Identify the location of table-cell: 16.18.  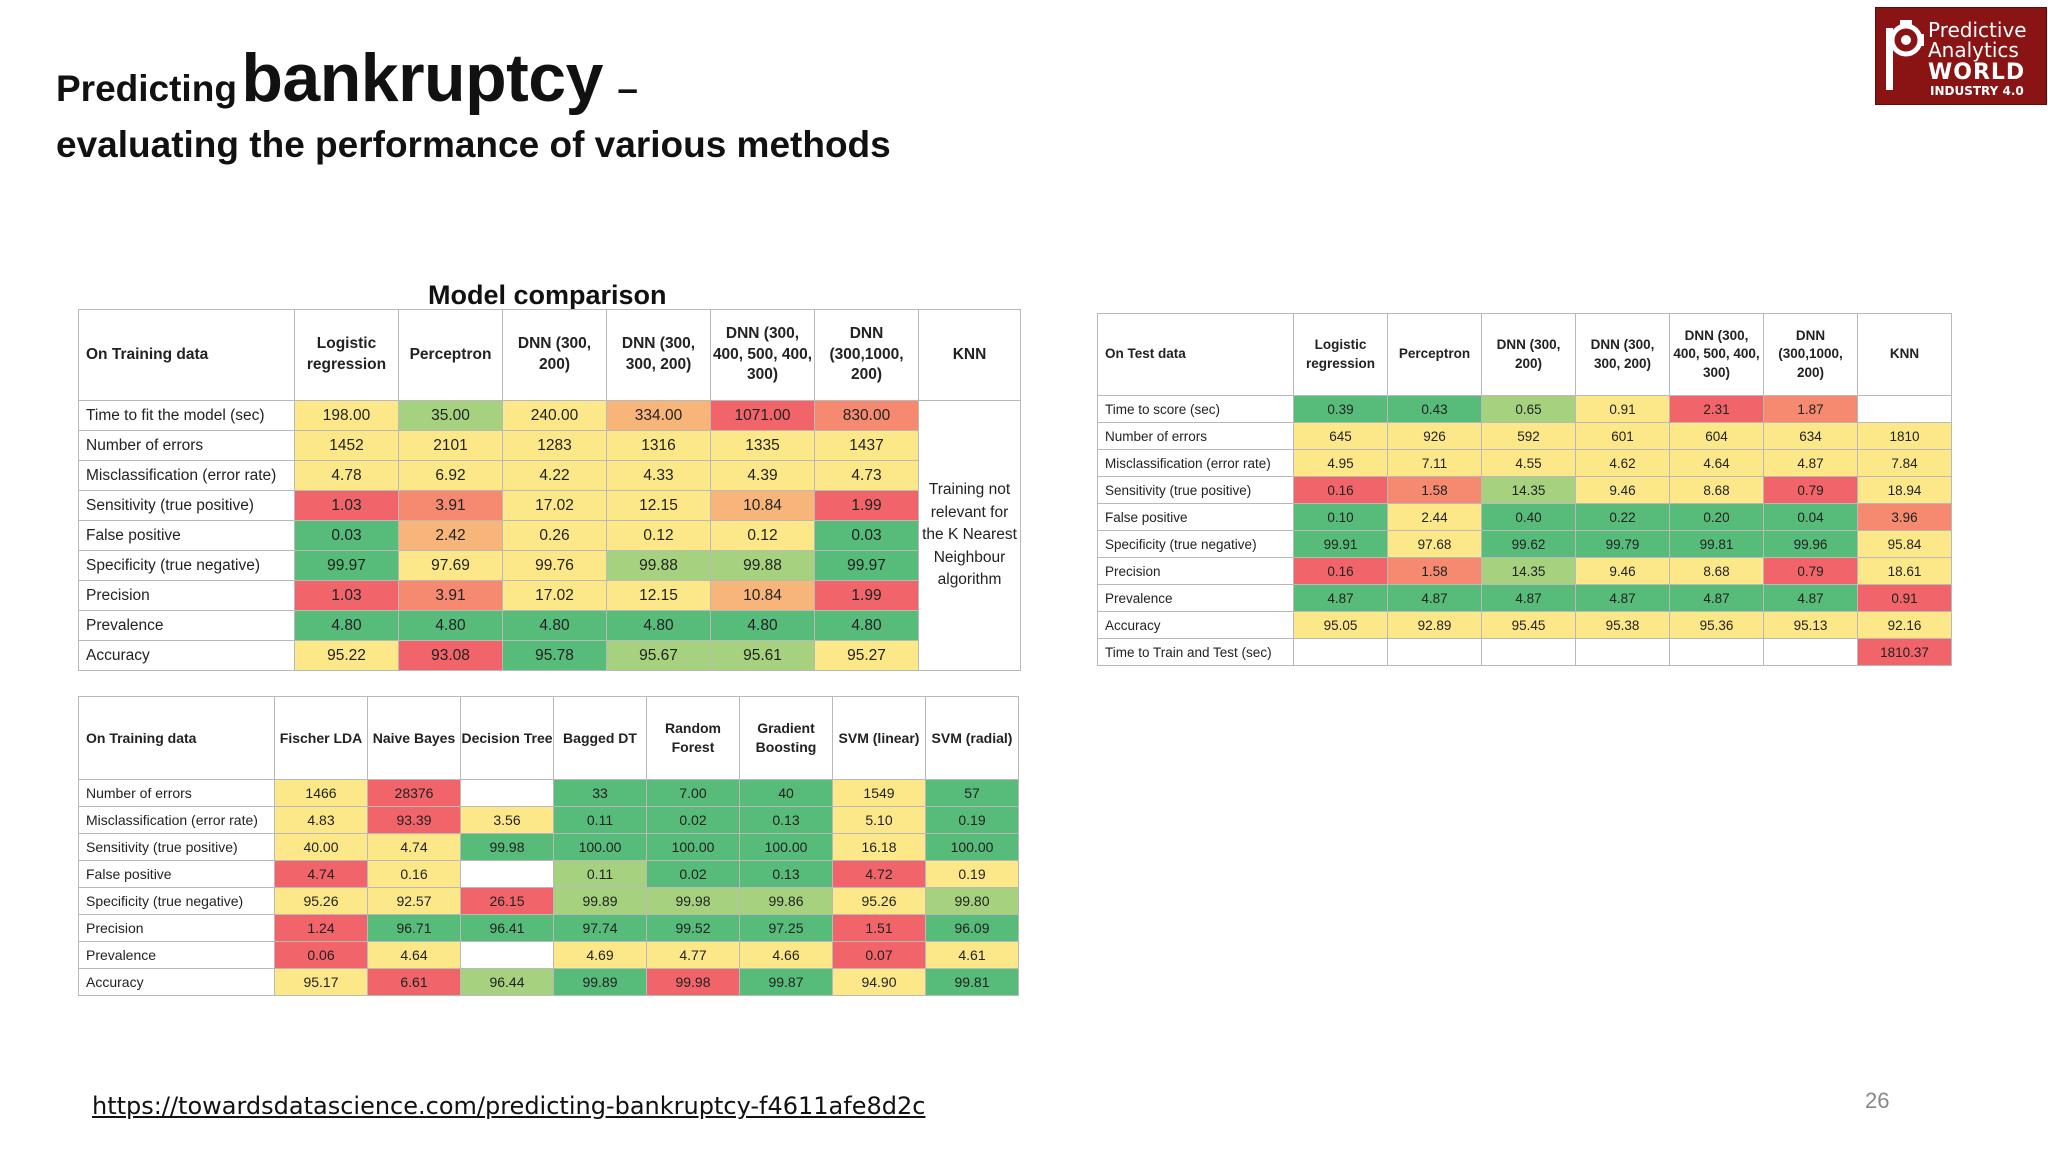
(879, 847).